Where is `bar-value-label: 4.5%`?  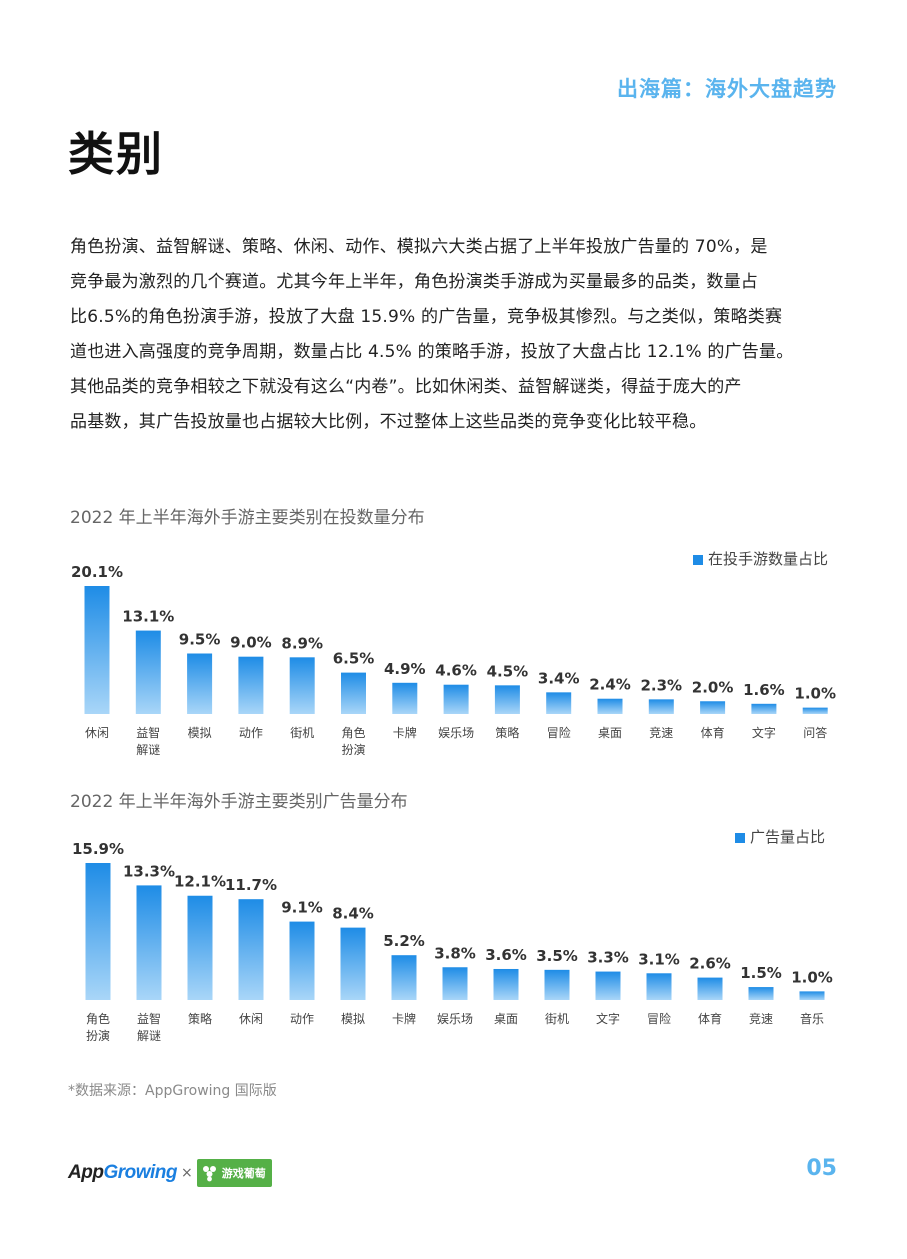 bar-value-label: 4.5% is located at coordinates (508, 671).